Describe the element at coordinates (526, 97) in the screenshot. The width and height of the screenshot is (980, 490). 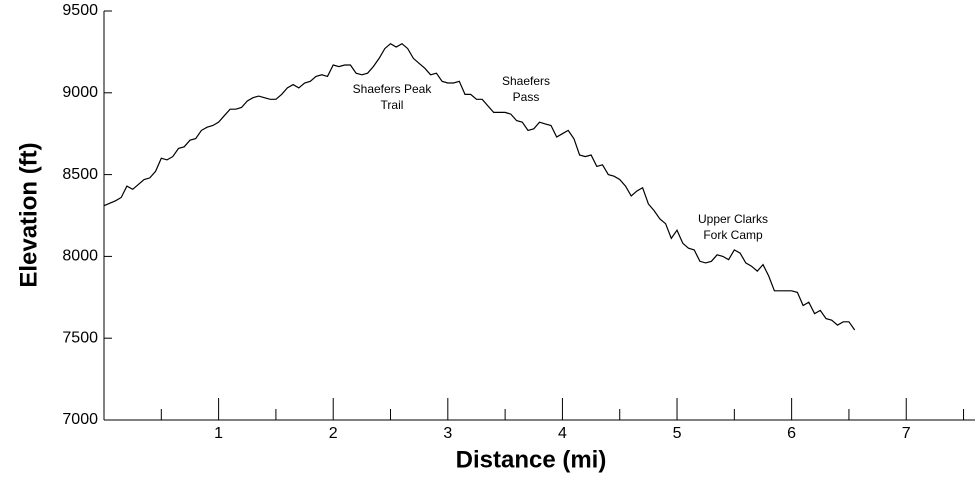
I see `annotation: Pass` at that location.